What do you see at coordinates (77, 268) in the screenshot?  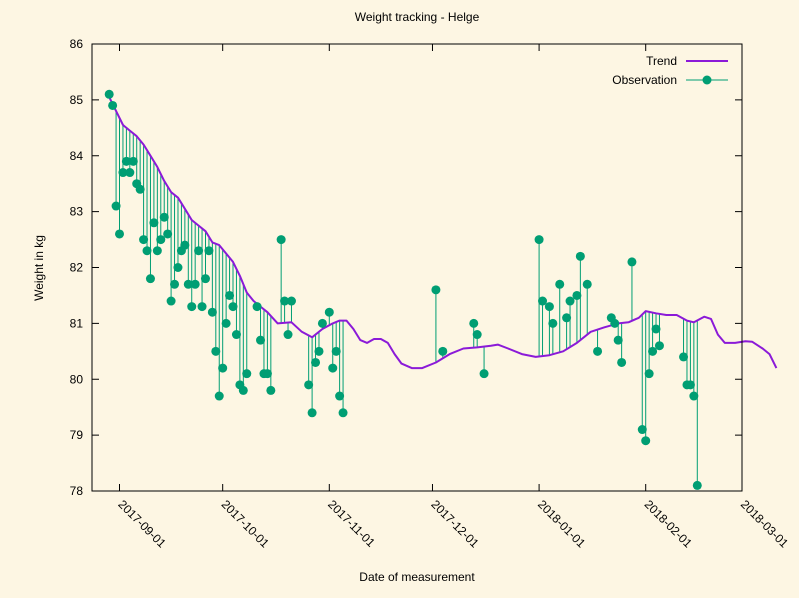 I see `y-tick-label: 82` at bounding box center [77, 268].